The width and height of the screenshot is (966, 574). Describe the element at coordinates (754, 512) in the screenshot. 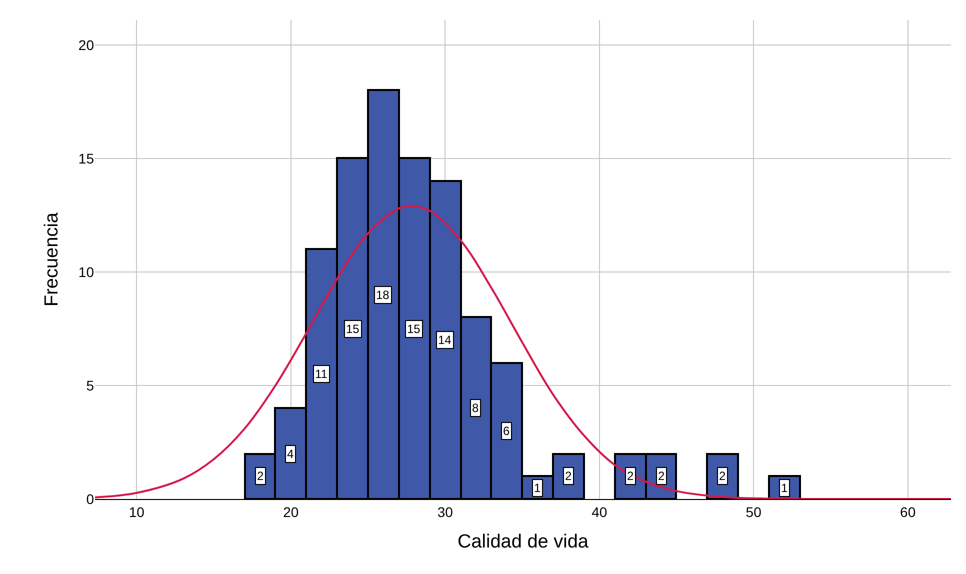

I see `x-tick-label: 50` at that location.